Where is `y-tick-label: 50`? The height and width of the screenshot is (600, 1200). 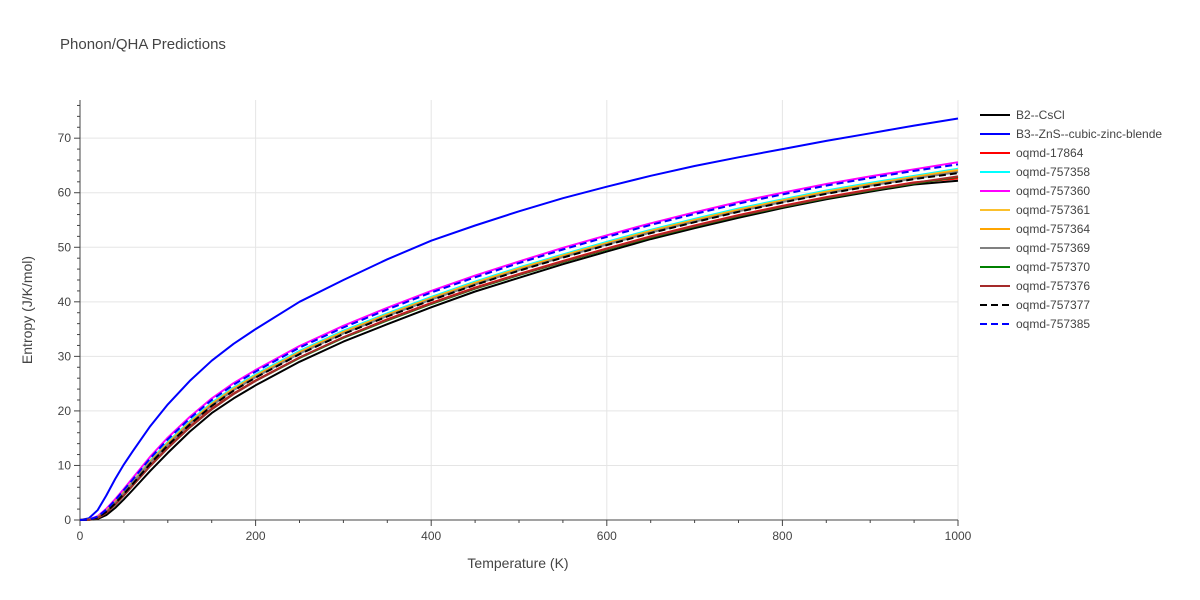 y-tick-label: 50 is located at coordinates (65, 247).